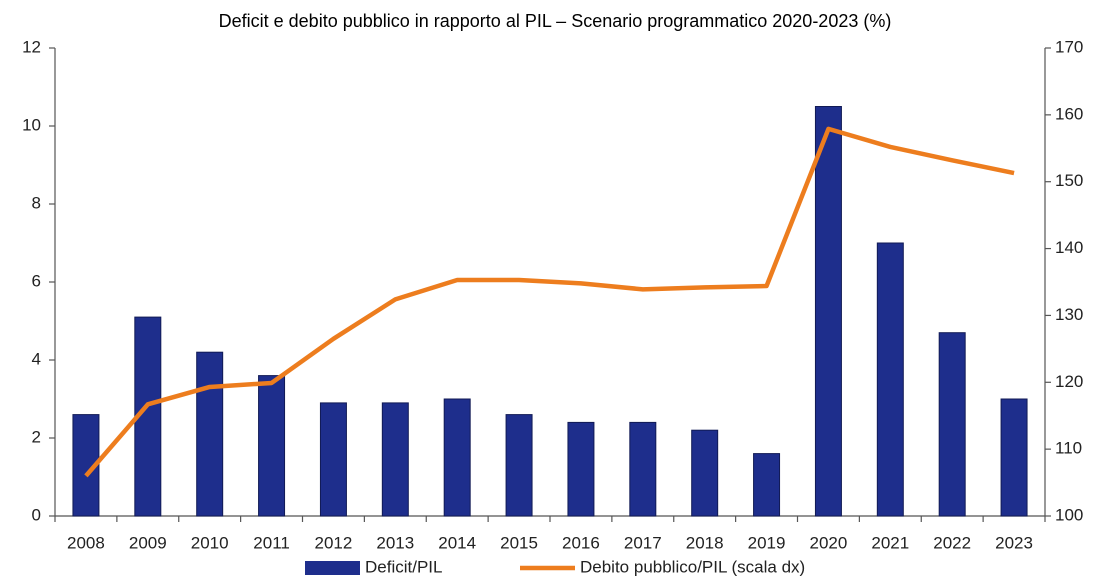 This screenshot has width=1105, height=580. Describe the element at coordinates (952, 542) in the screenshot. I see `x-tick-label: 2022` at that location.